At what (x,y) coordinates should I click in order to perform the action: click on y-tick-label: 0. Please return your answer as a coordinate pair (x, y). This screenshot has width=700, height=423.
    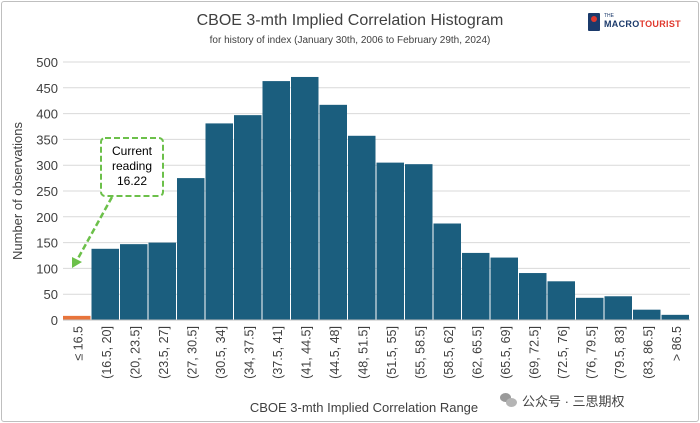
    Looking at the image, I should click on (54, 320).